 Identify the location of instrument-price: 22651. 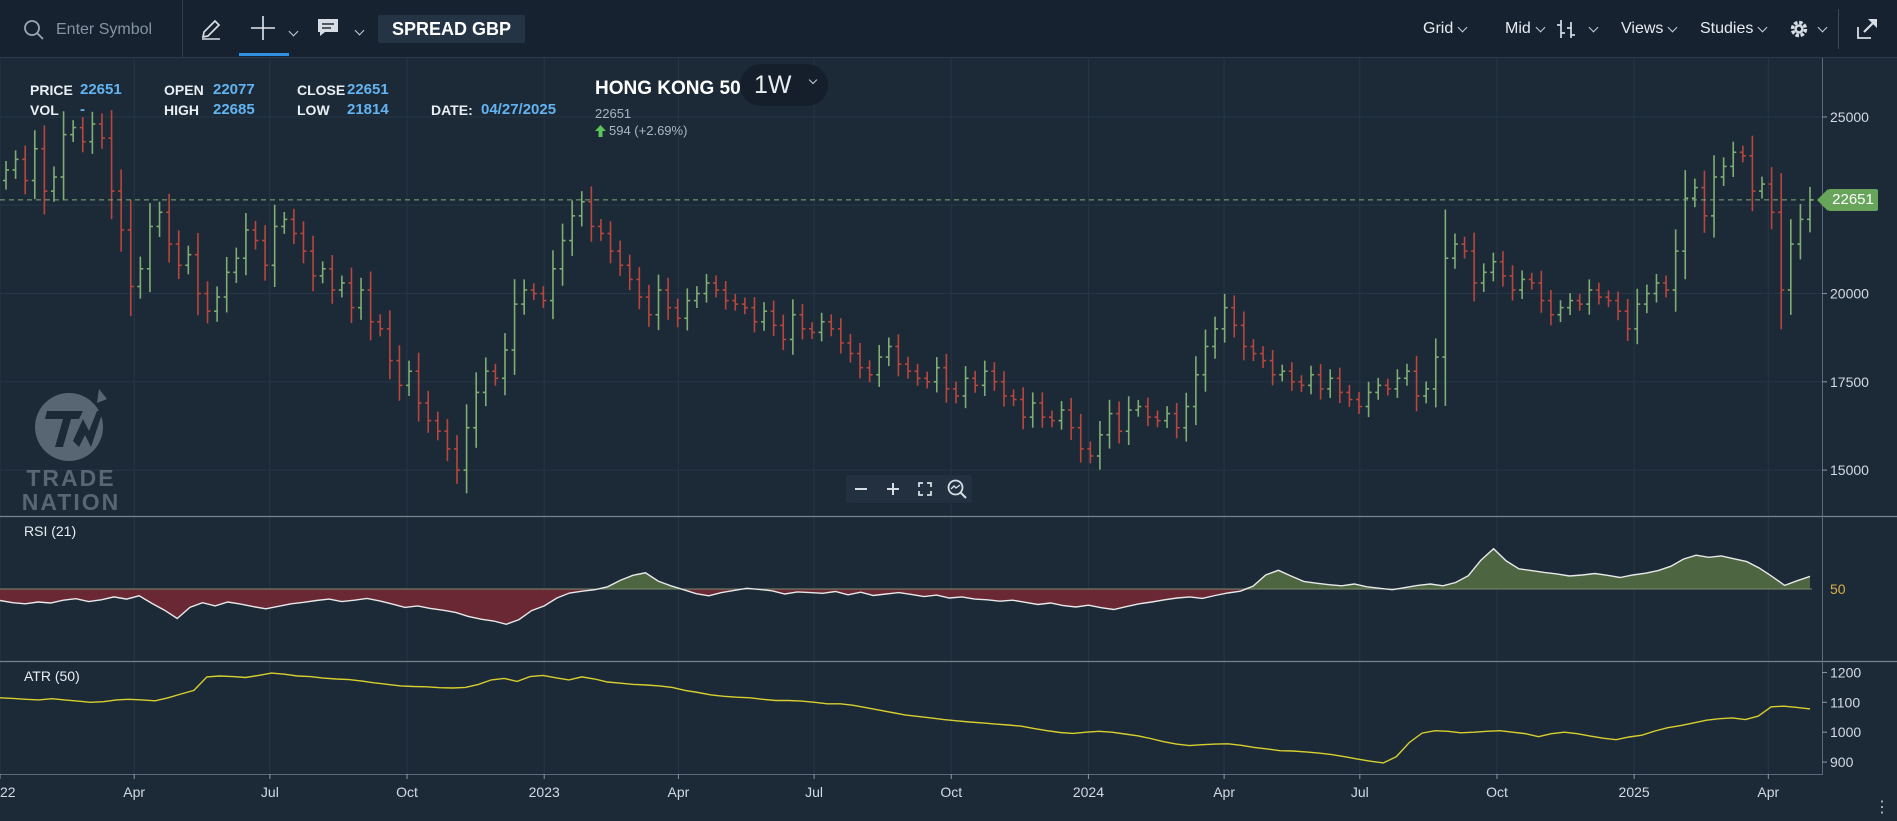
(613, 113).